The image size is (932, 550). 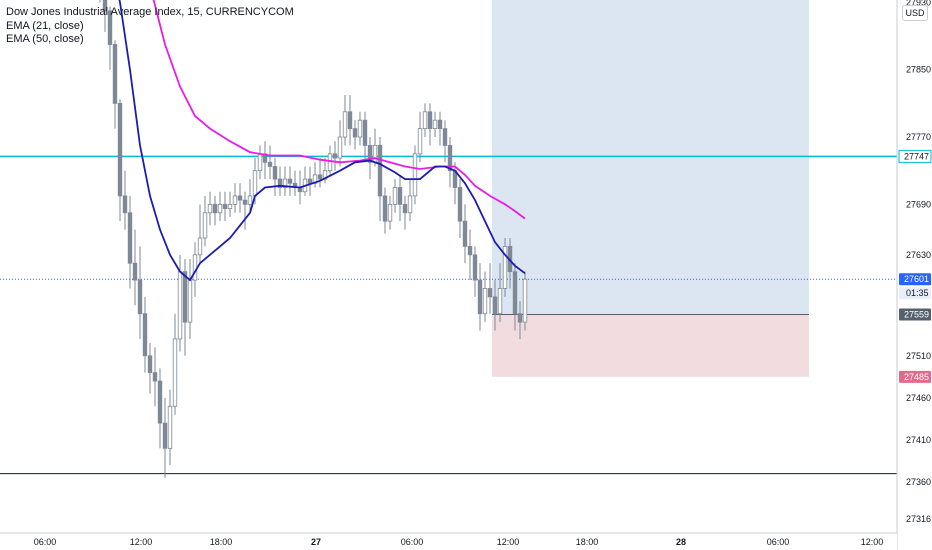 What do you see at coordinates (918, 482) in the screenshot?
I see `y-tick-label: 27360` at bounding box center [918, 482].